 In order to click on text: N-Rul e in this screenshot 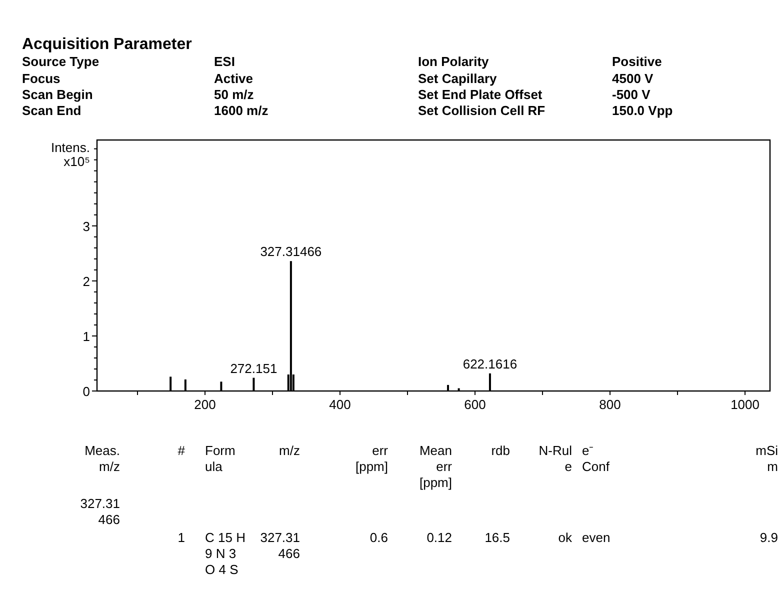, I will do `click(555, 458)`.